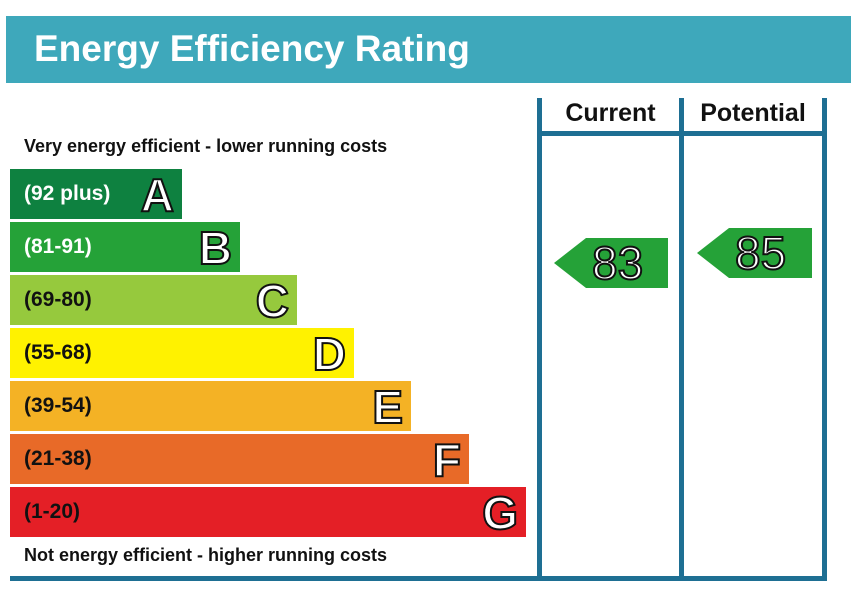 This screenshot has height=601, width=853. I want to click on header-divider, so click(682, 133).